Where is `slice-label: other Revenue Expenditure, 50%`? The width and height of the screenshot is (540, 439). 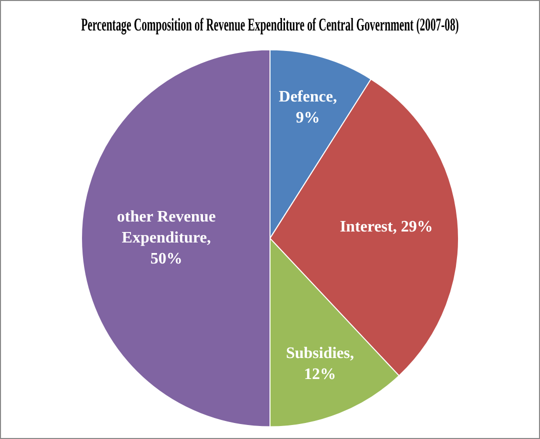
slice-label: other Revenue Expenditure, 50% is located at coordinates (166, 238).